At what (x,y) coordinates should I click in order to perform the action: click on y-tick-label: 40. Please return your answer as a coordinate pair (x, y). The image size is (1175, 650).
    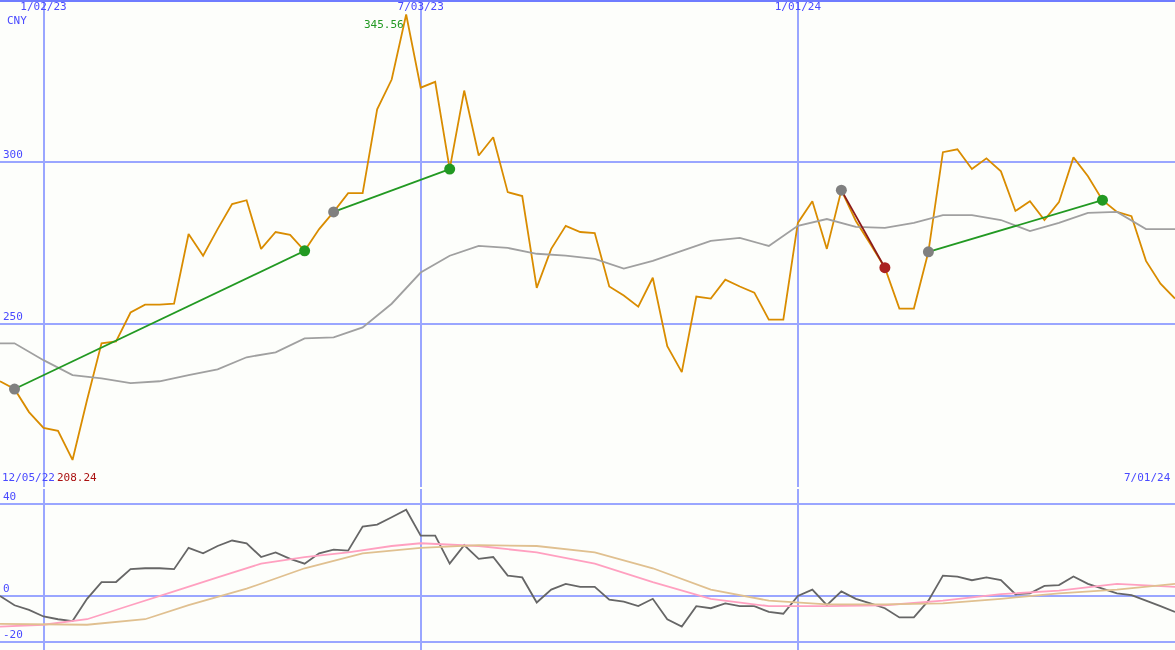
    Looking at the image, I should click on (10, 497).